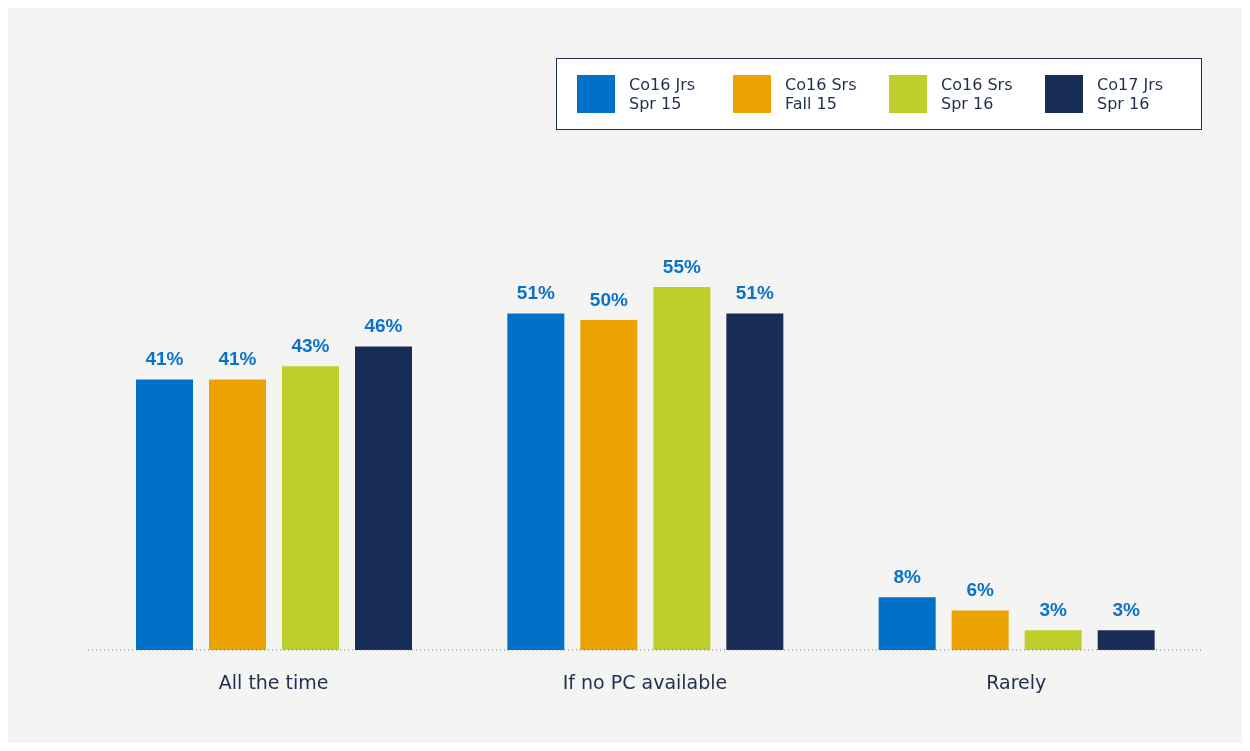  I want to click on legend-label: Co16 Srs Fall 15, so click(821, 94).